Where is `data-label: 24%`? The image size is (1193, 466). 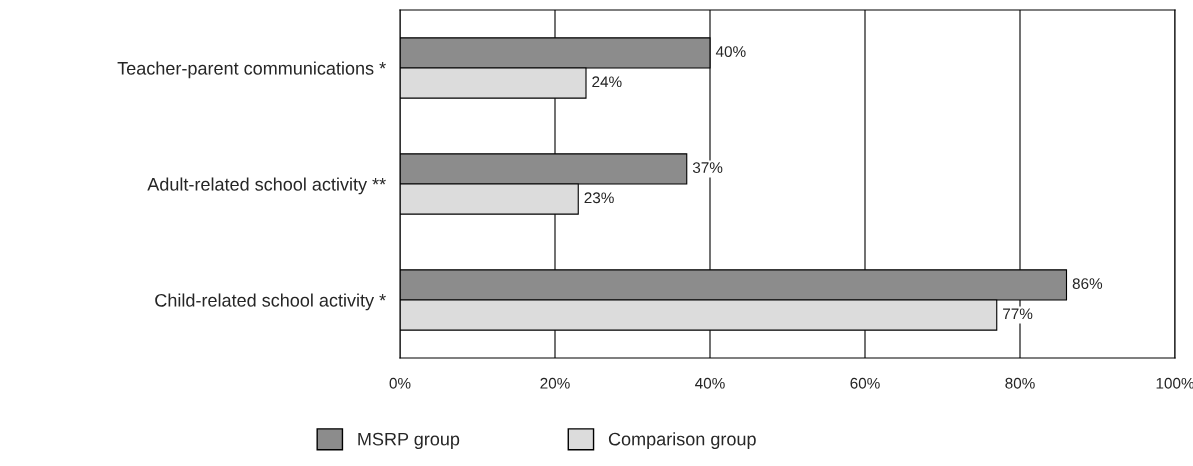 data-label: 24% is located at coordinates (607, 82).